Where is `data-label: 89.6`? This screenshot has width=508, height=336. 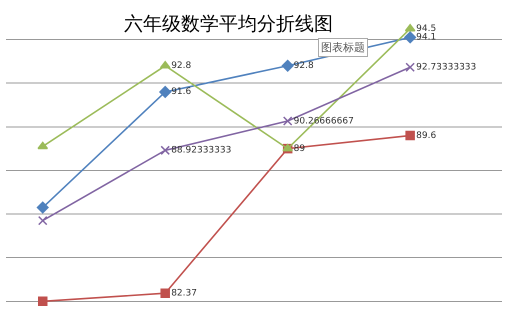 data-label: 89.6 is located at coordinates (426, 135).